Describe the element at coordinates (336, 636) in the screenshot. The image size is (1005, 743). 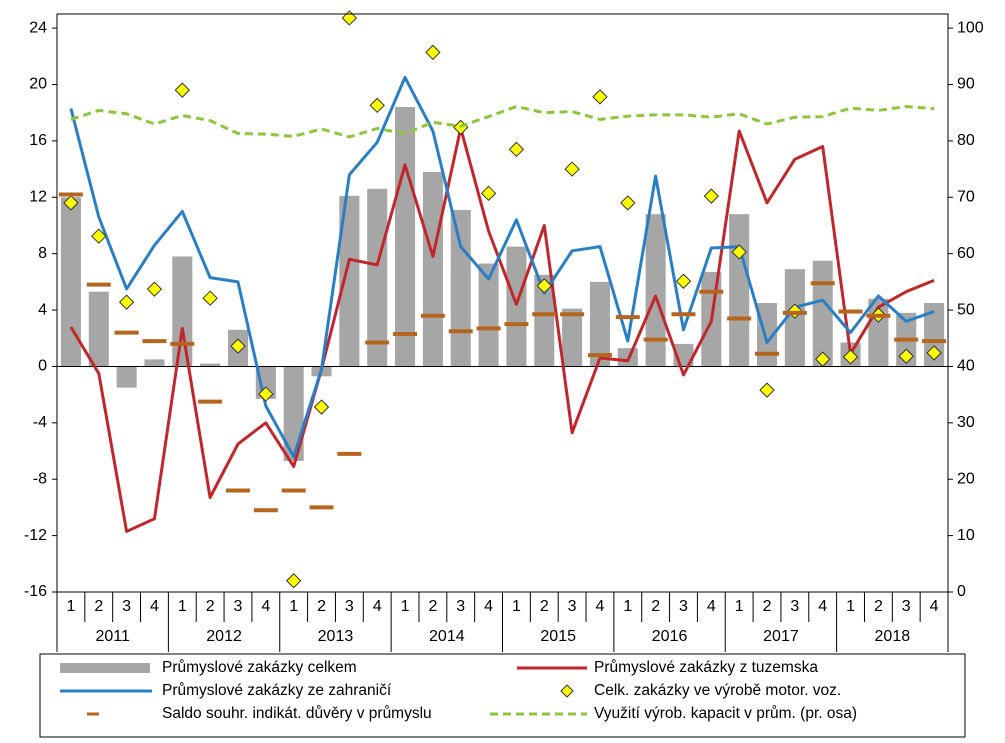
I see `x-group-label: 2013` at that location.